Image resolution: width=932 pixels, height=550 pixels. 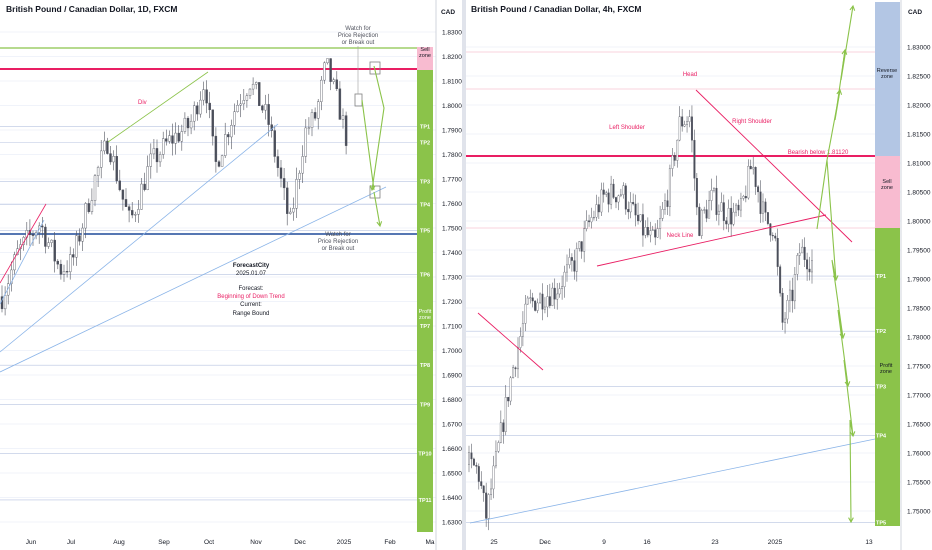 What do you see at coordinates (454, 400) in the screenshot?
I see `left-price-tick: 1.68000` at bounding box center [454, 400].